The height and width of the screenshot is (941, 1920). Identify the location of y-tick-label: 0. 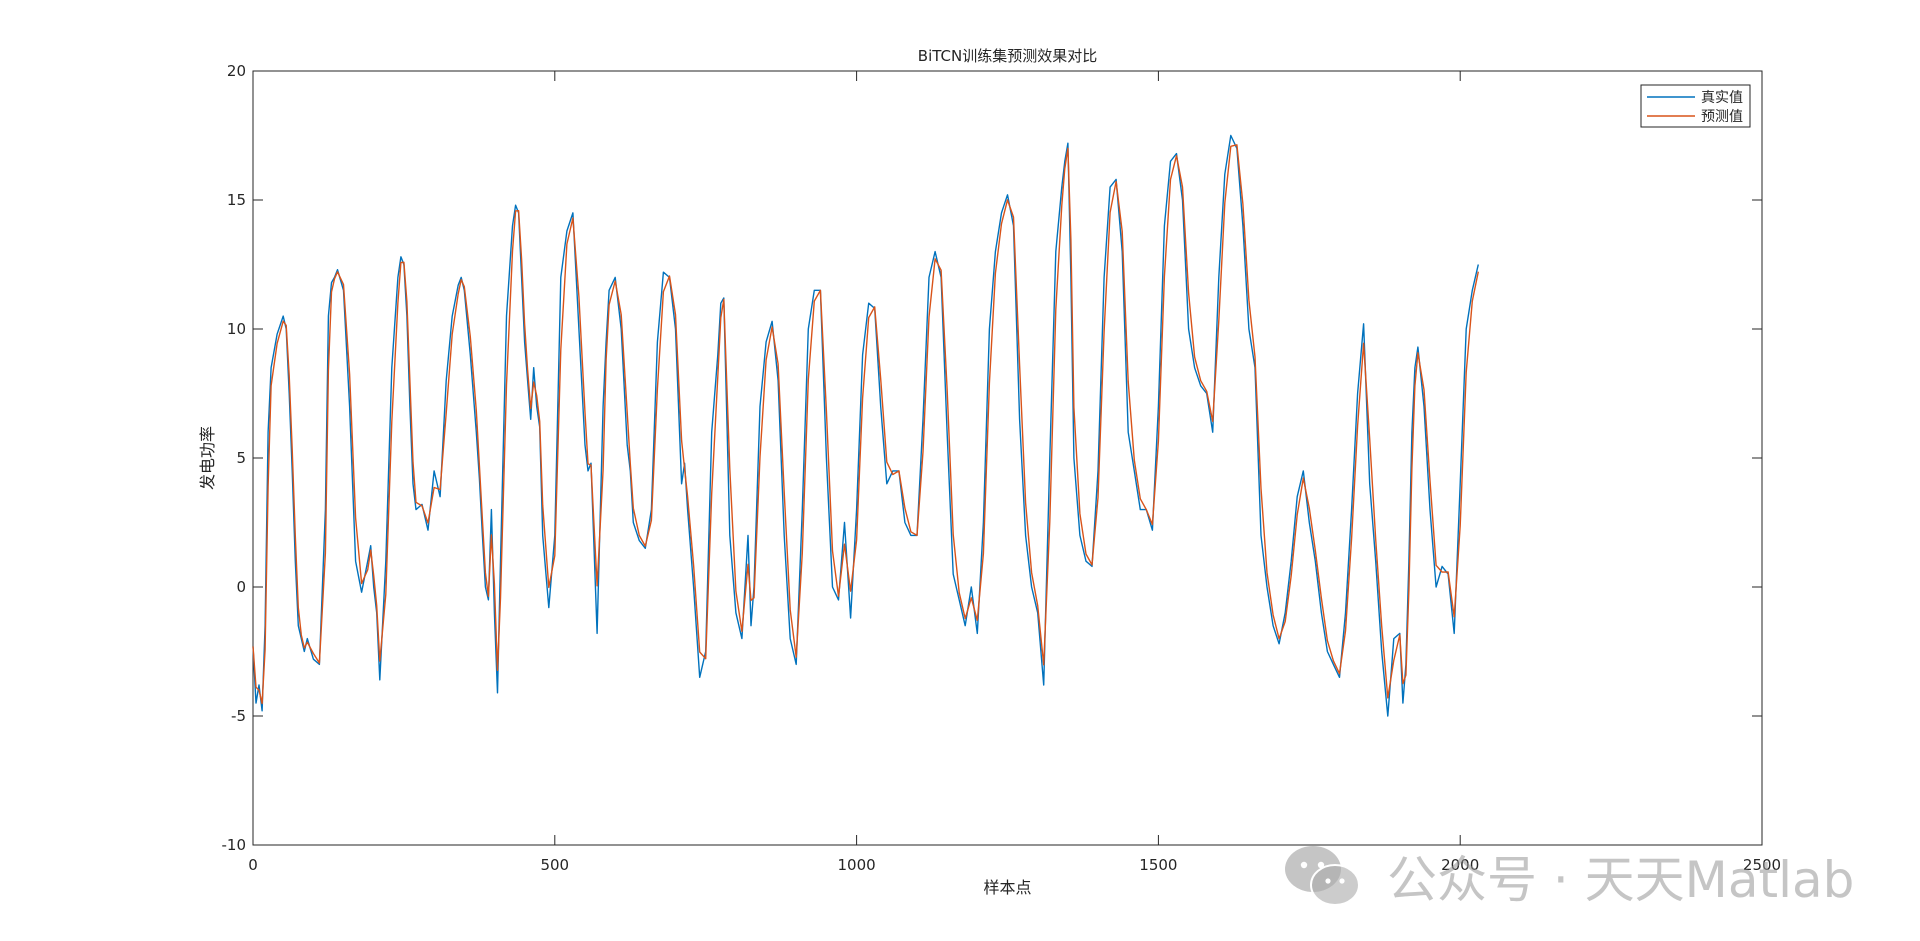
(241, 587).